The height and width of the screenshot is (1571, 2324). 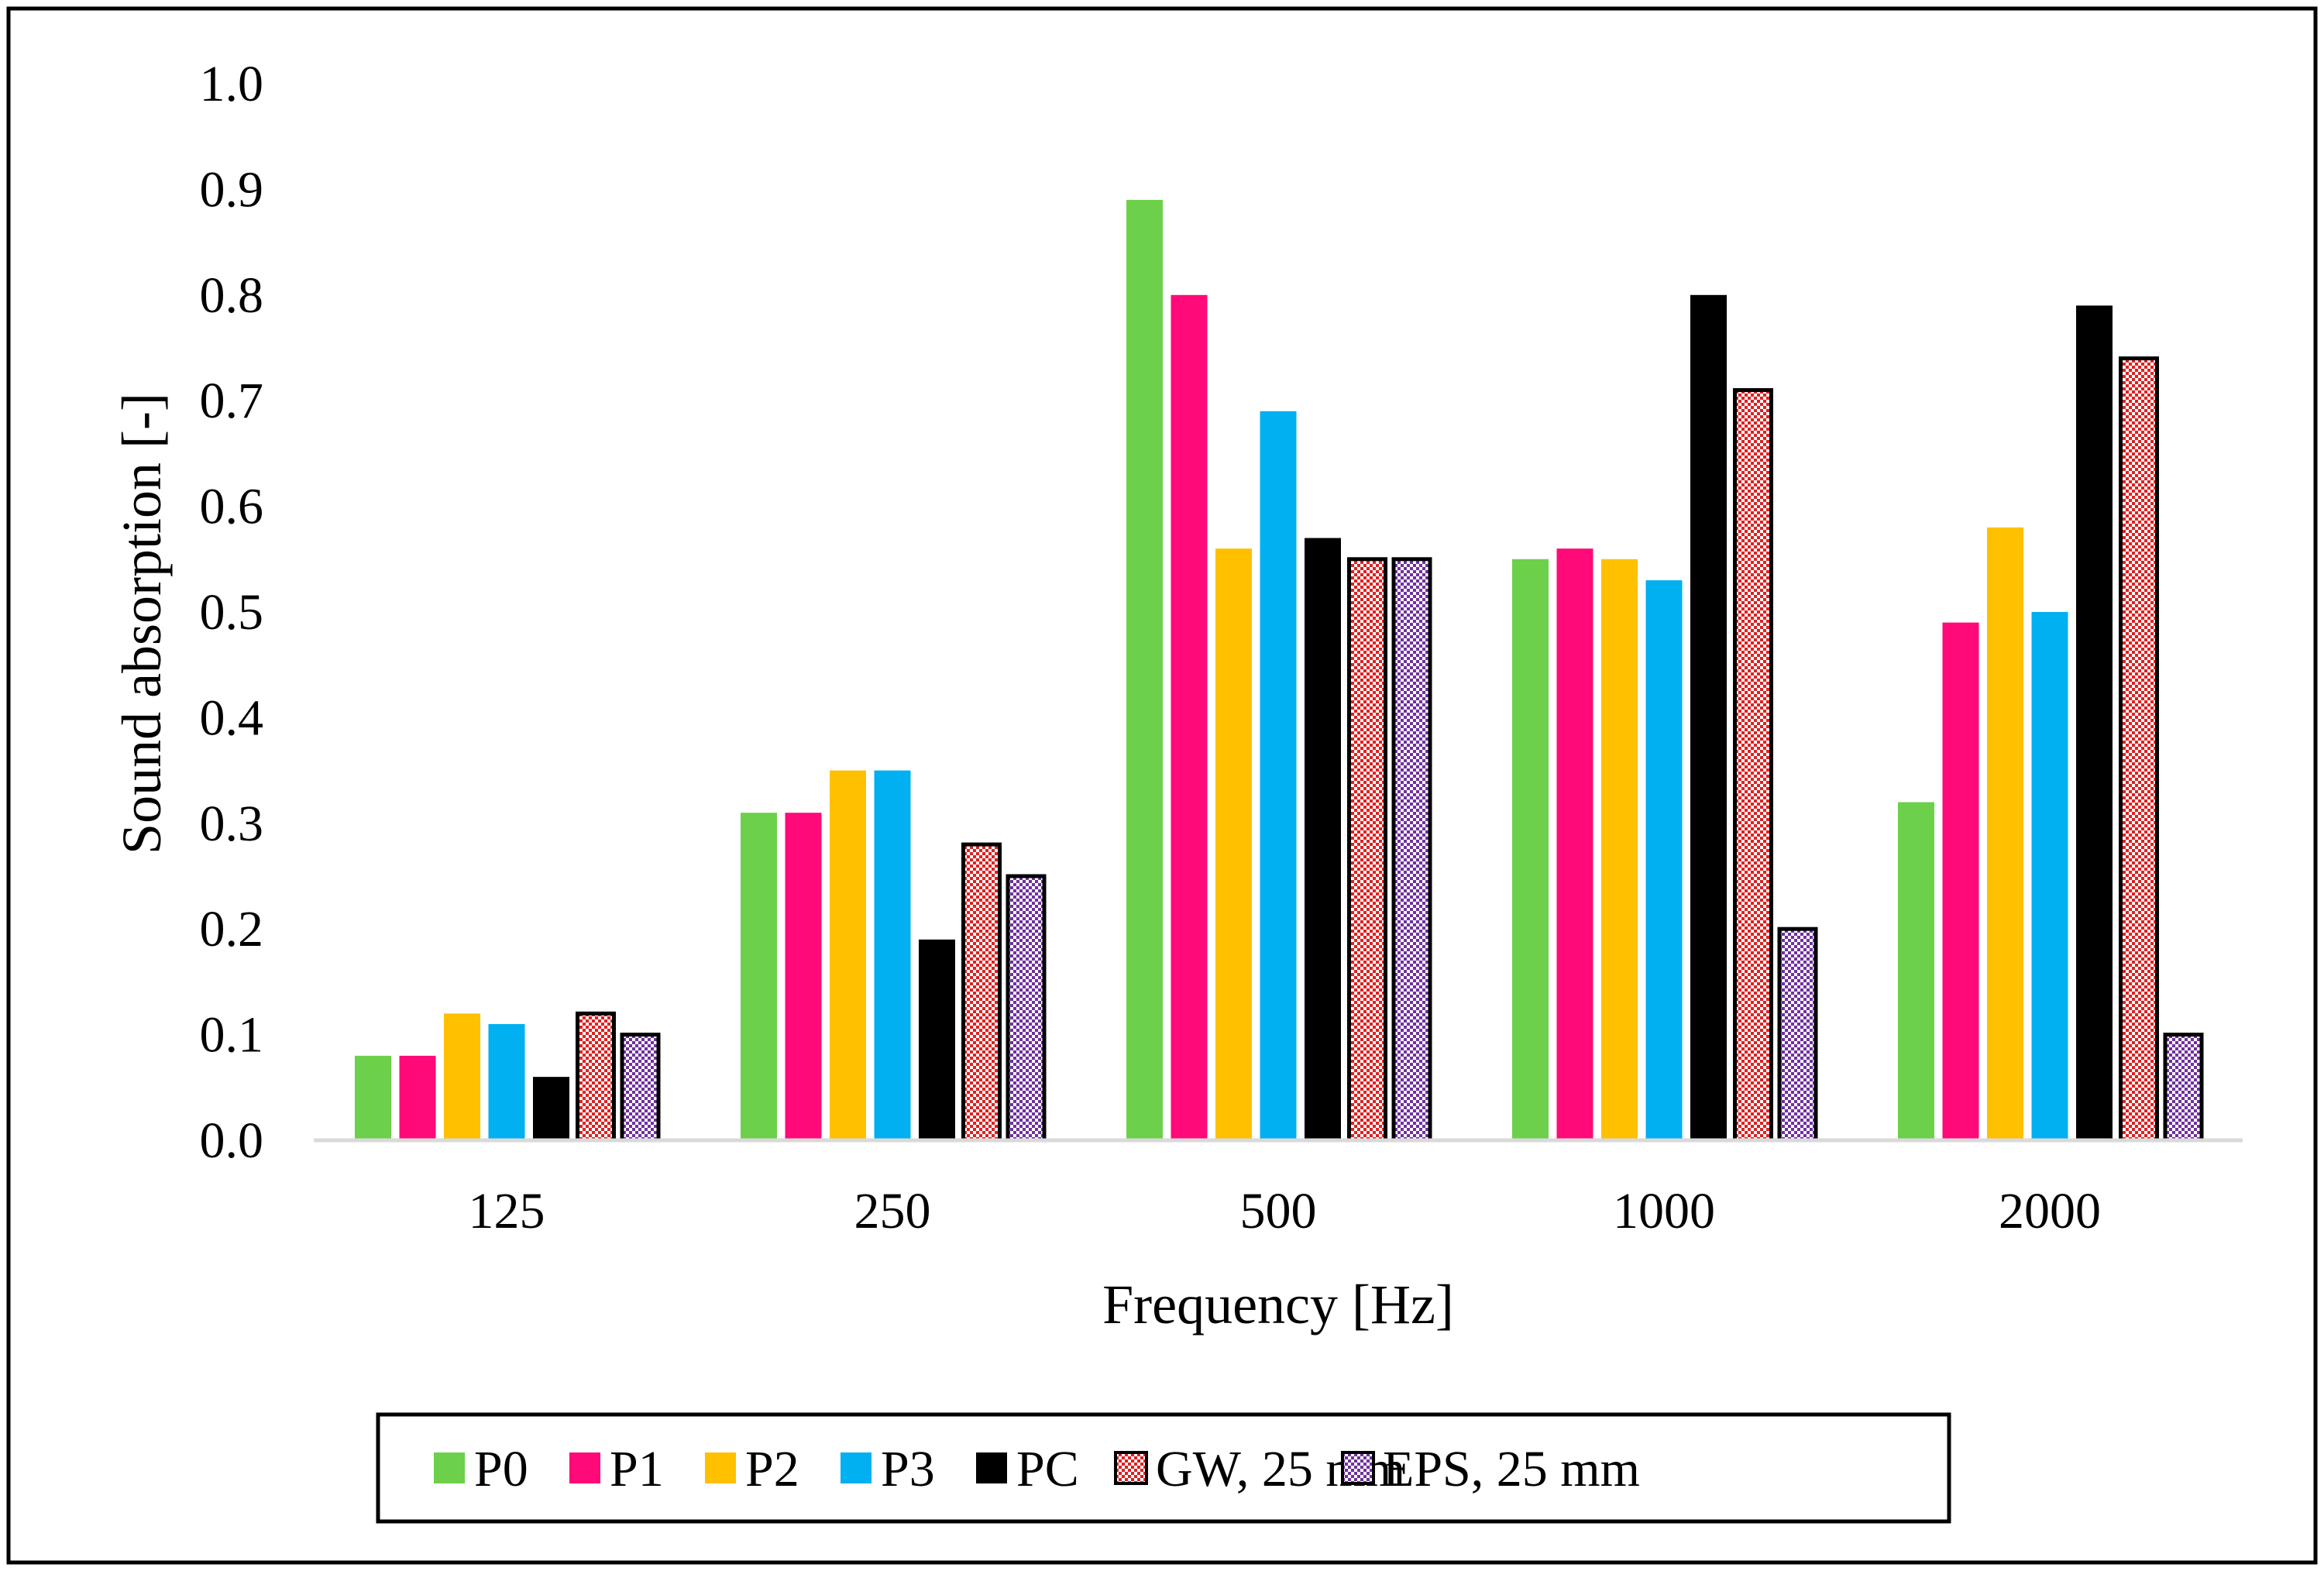 What do you see at coordinates (856, 1467) in the screenshot?
I see `legend-swatch-p3` at bounding box center [856, 1467].